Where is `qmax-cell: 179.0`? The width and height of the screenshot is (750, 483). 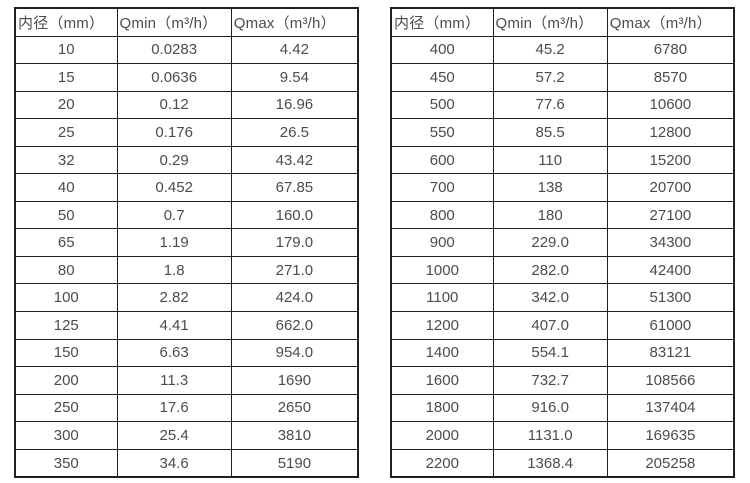 qmax-cell: 179.0 is located at coordinates (294, 242).